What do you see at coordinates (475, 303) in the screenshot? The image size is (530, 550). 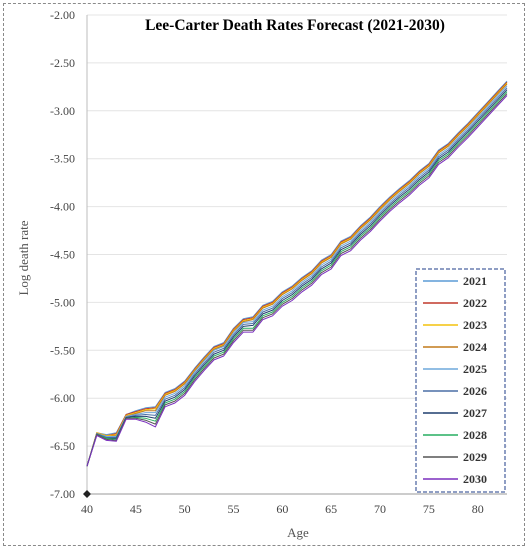 I see `legend-label-2022: 2022` at bounding box center [475, 303].